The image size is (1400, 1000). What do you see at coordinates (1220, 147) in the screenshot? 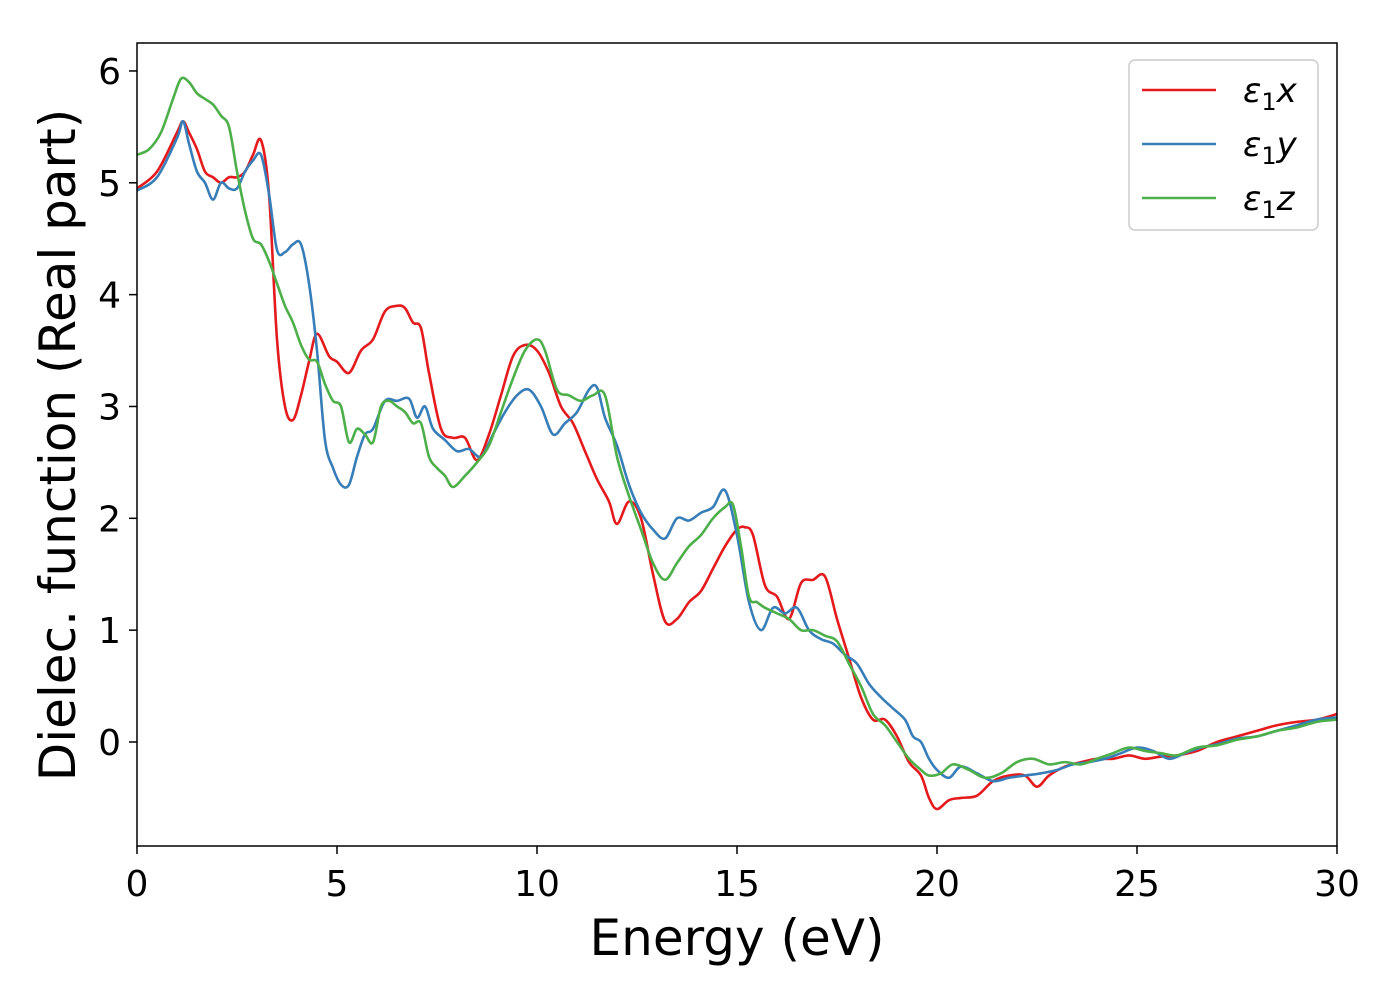
I see `legend-items: ε1x ε1y ε1z` at bounding box center [1220, 147].